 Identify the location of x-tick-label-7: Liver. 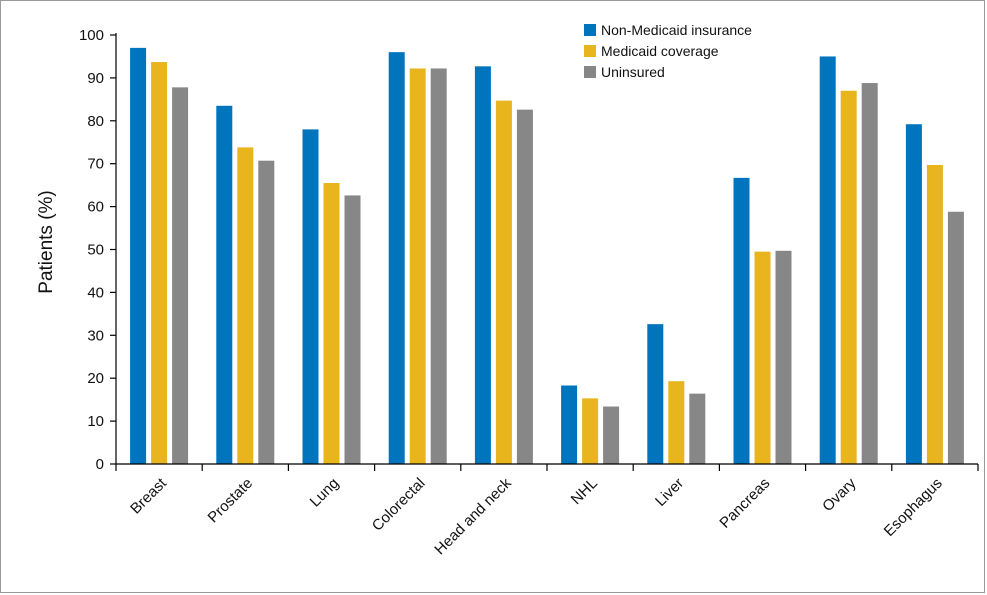
(669, 492).